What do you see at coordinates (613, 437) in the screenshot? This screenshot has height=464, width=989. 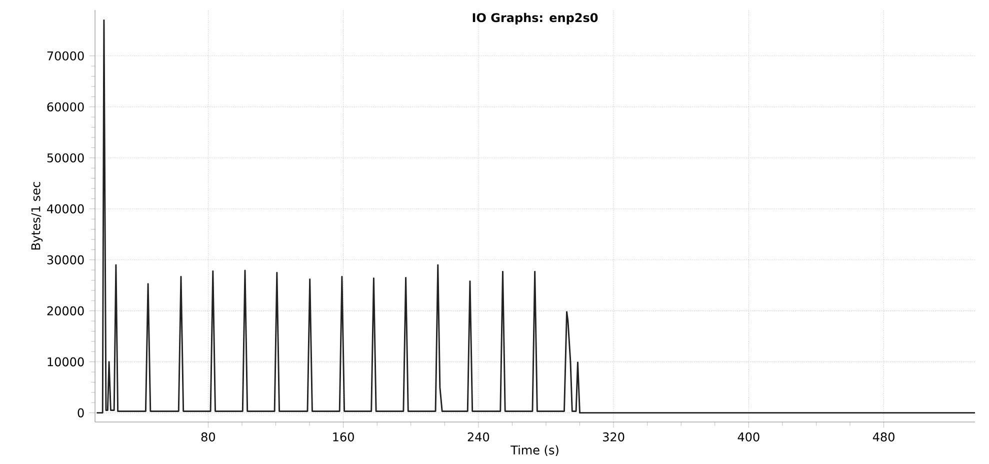 I see `x-tick-label: 320` at bounding box center [613, 437].